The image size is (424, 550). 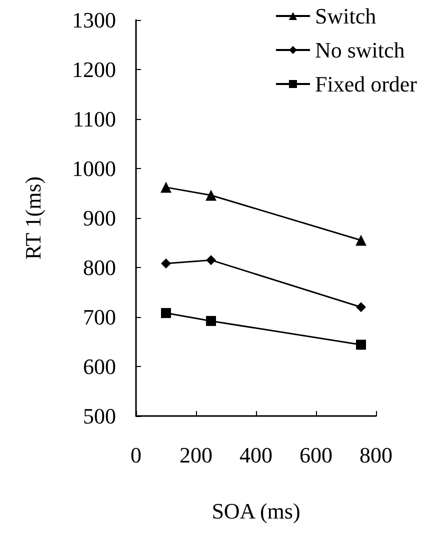 I want to click on y-tick-label: 600, so click(x=99, y=366).